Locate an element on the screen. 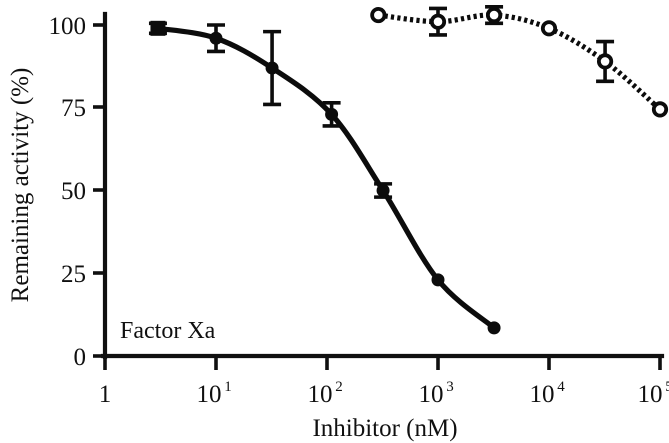 The image size is (669, 443). x-tick-exp-1e4: 4 is located at coordinates (561, 387).